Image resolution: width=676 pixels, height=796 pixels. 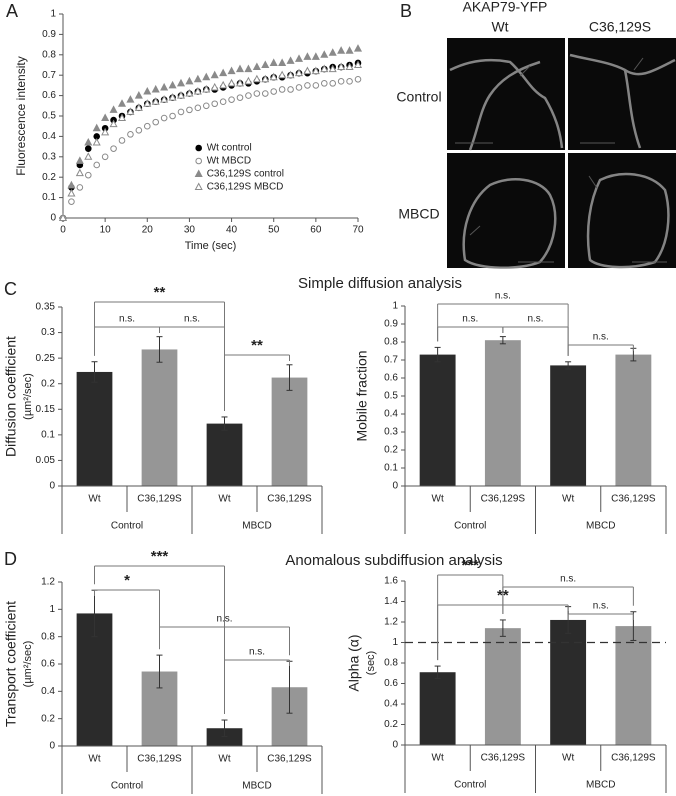 What do you see at coordinates (354, 662) in the screenshot?
I see `y-axis-label: Alpha (α)` at bounding box center [354, 662].